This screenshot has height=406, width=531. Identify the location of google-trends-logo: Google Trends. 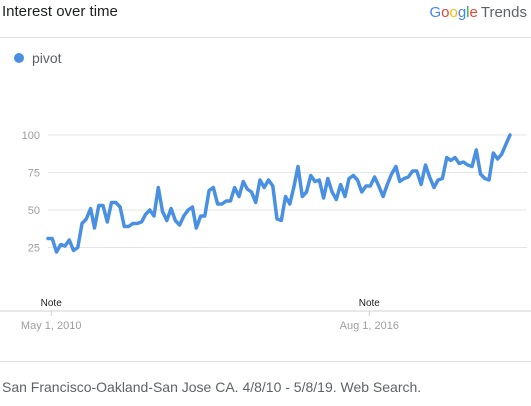
(478, 12).